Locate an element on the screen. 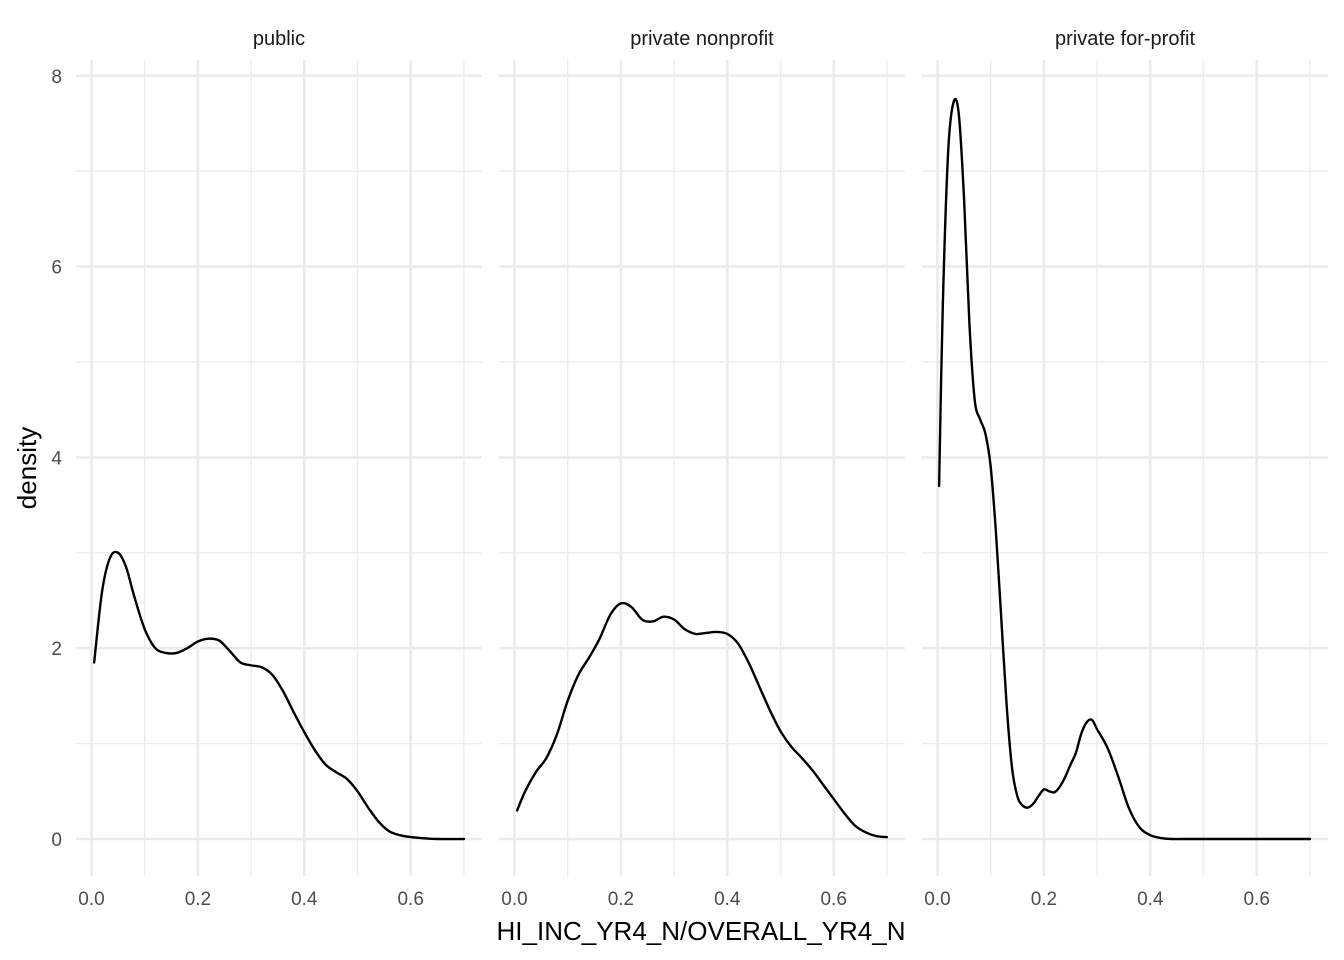 The height and width of the screenshot is (960, 1344). y-tick-label: 8 is located at coordinates (56, 77).